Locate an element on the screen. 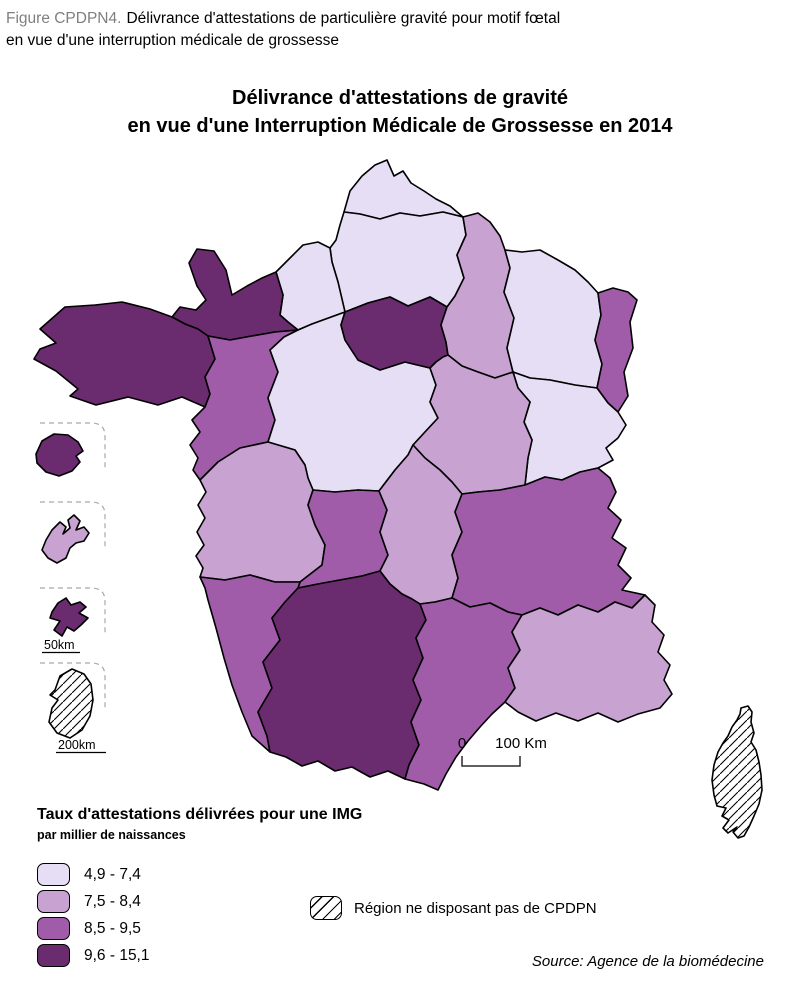 This screenshot has width=800, height=1000. map-title-line1: Délivrance d'attestations de gravité is located at coordinates (400, 98).